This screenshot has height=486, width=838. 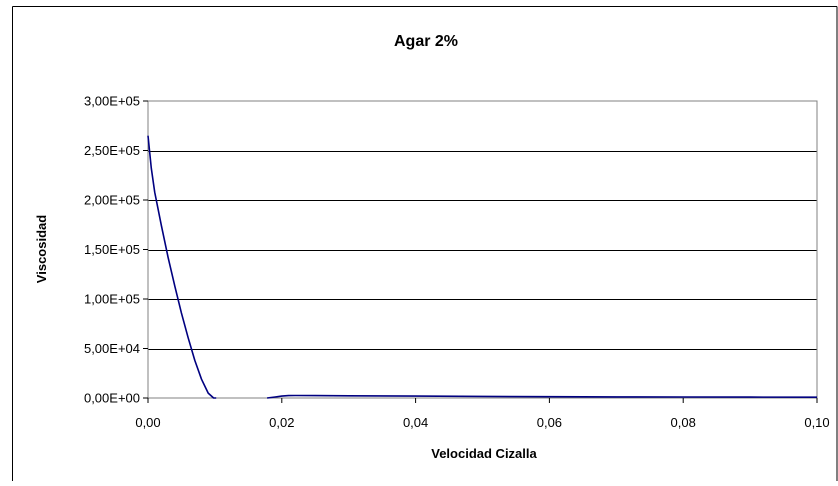 What do you see at coordinates (112, 348) in the screenshot?
I see `y-tick-label: 5,00E+04` at bounding box center [112, 348].